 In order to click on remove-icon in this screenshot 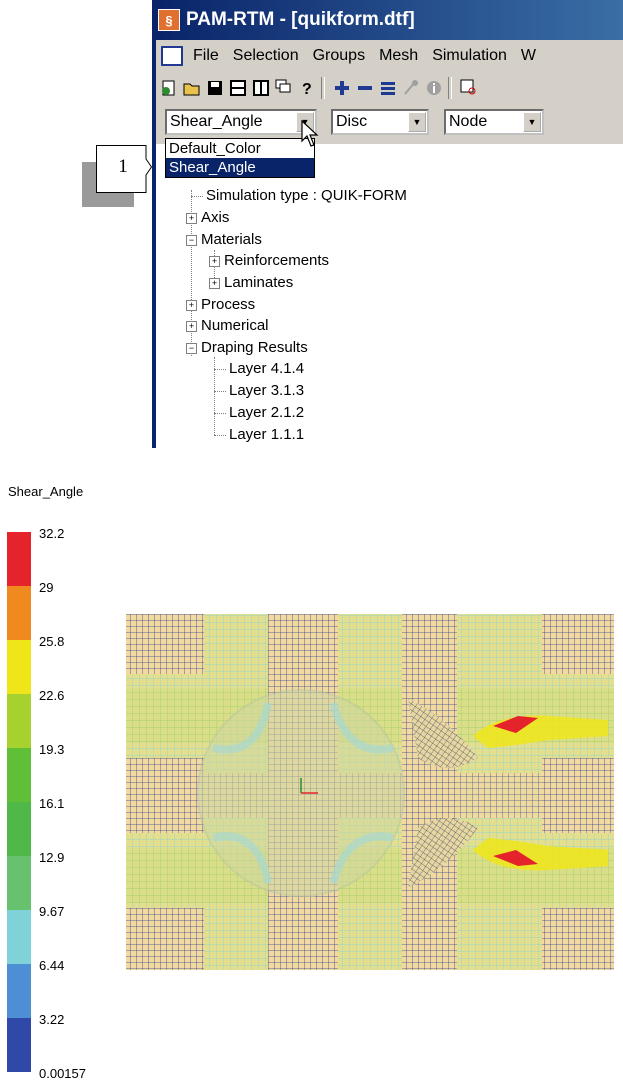, I will do `click(365, 88)`.